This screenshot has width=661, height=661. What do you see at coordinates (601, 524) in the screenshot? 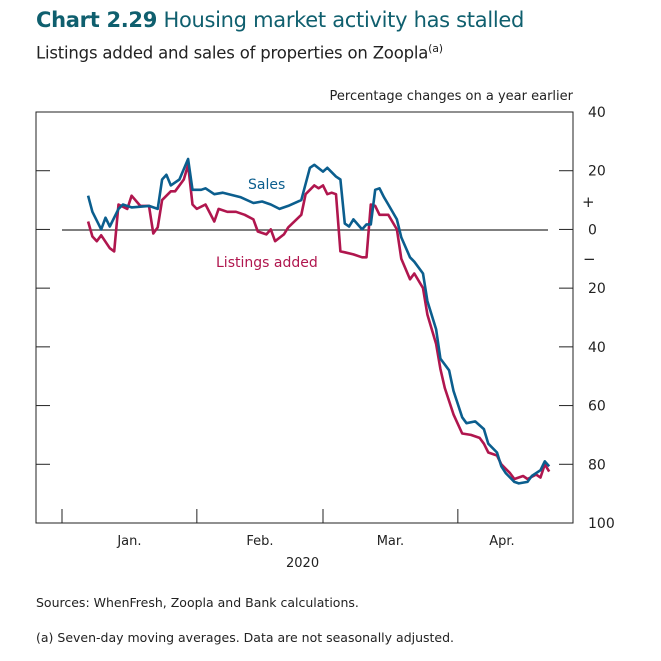
I see `y-tick-label: 100` at bounding box center [601, 524].